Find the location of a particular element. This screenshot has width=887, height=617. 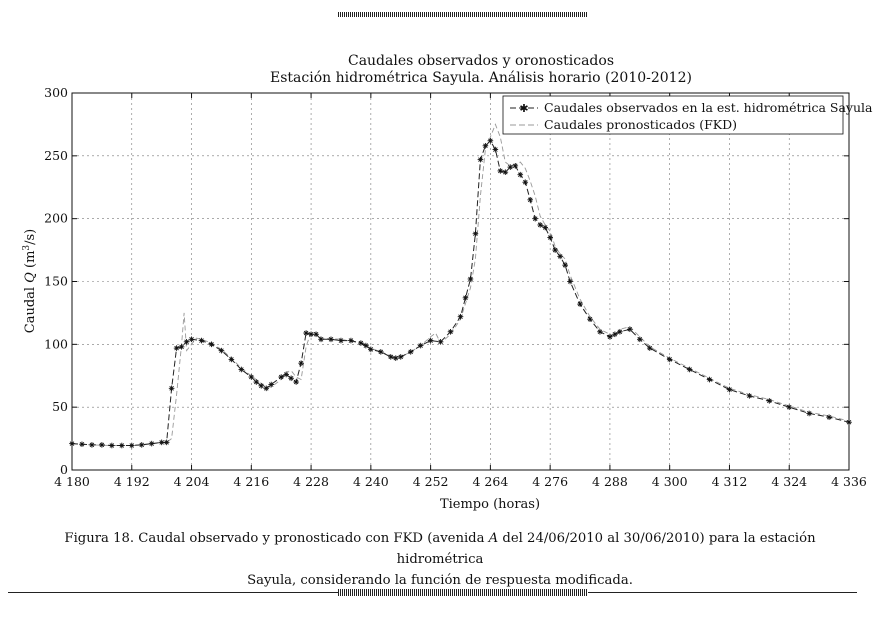

x-tick-label: 4 204 is located at coordinates (192, 481).